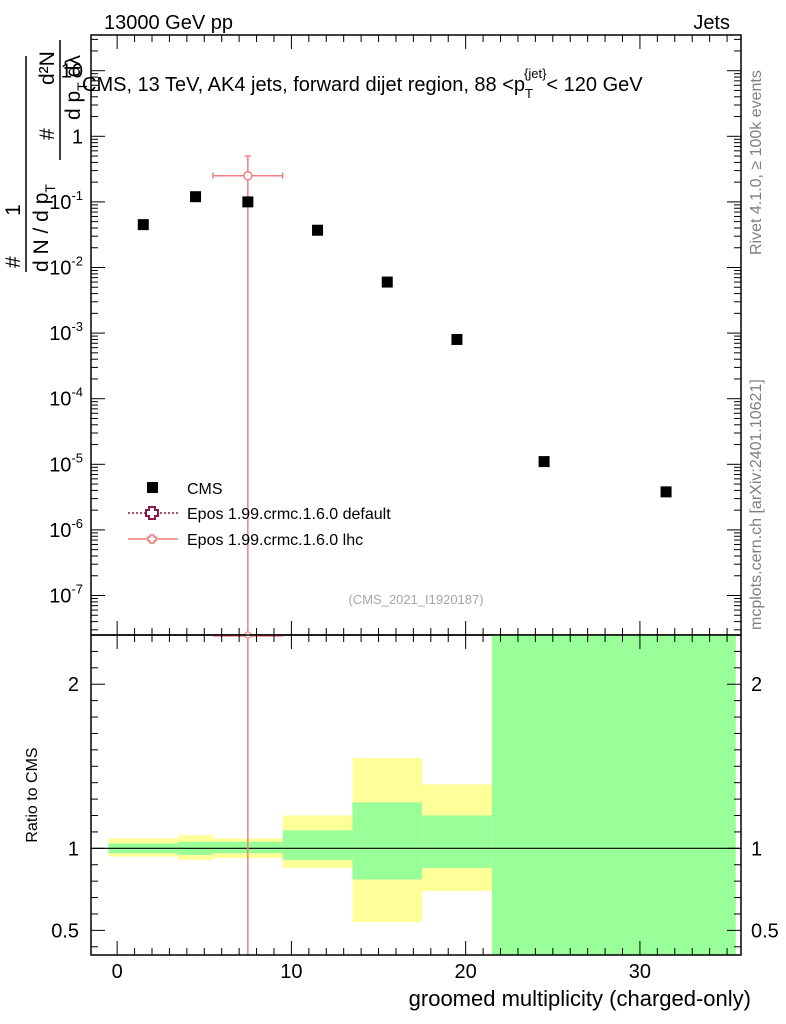 Image resolution: width=786 pixels, height=1024 pixels. I want to click on legend-label-epos-lhc: Epos 1.99.crmc.1.6.0 lhc, so click(275, 540).